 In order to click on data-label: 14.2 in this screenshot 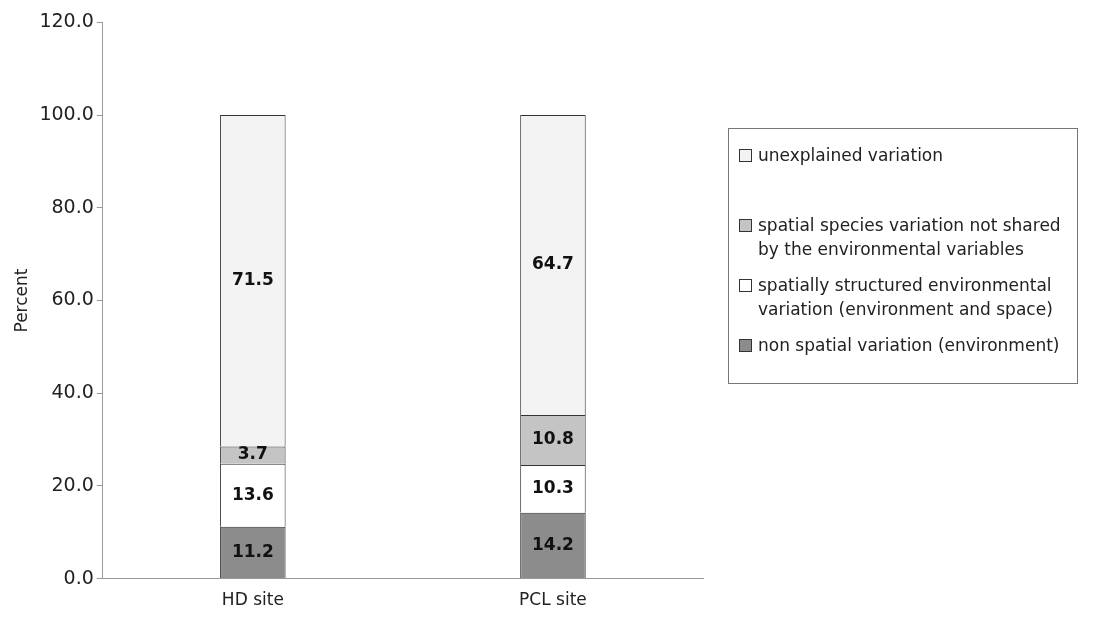, I will do `click(552, 543)`.